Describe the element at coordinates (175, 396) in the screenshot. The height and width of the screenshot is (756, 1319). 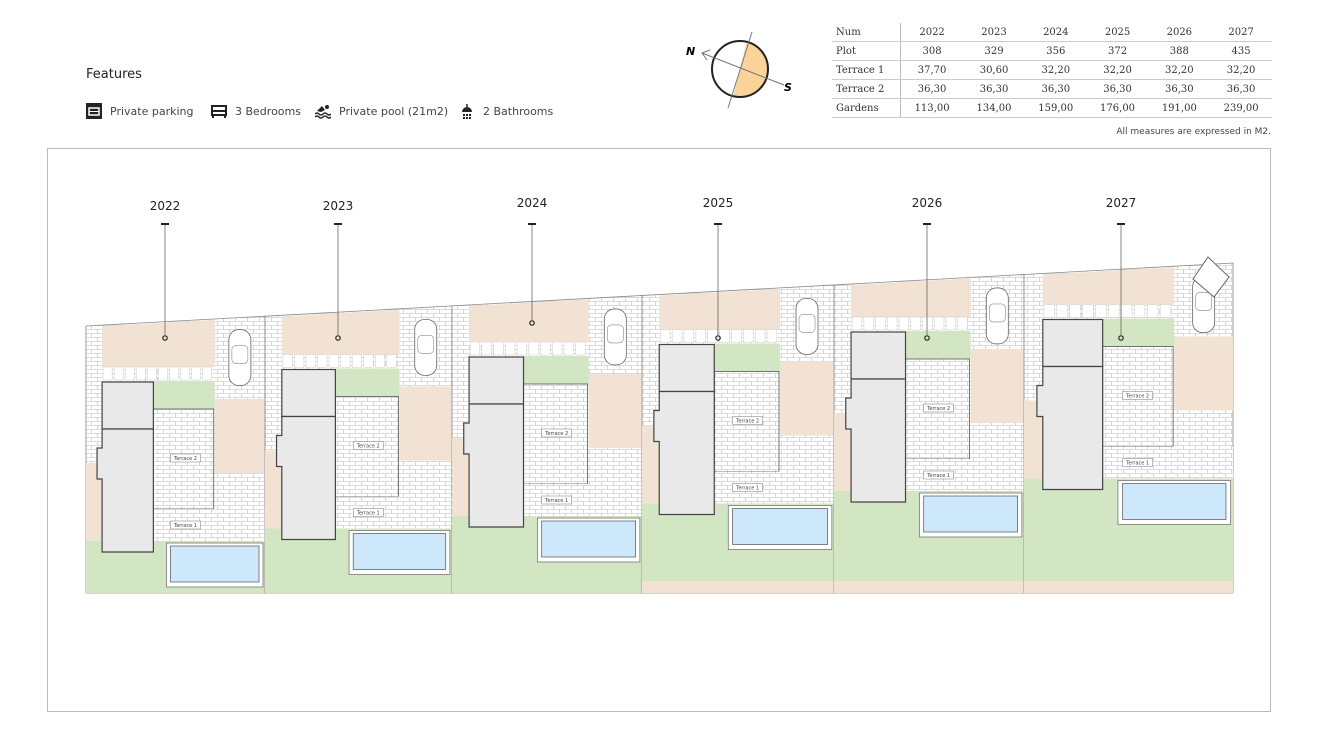
I see `plot-2022: Terrace 2 Terrace 1 2022` at that location.